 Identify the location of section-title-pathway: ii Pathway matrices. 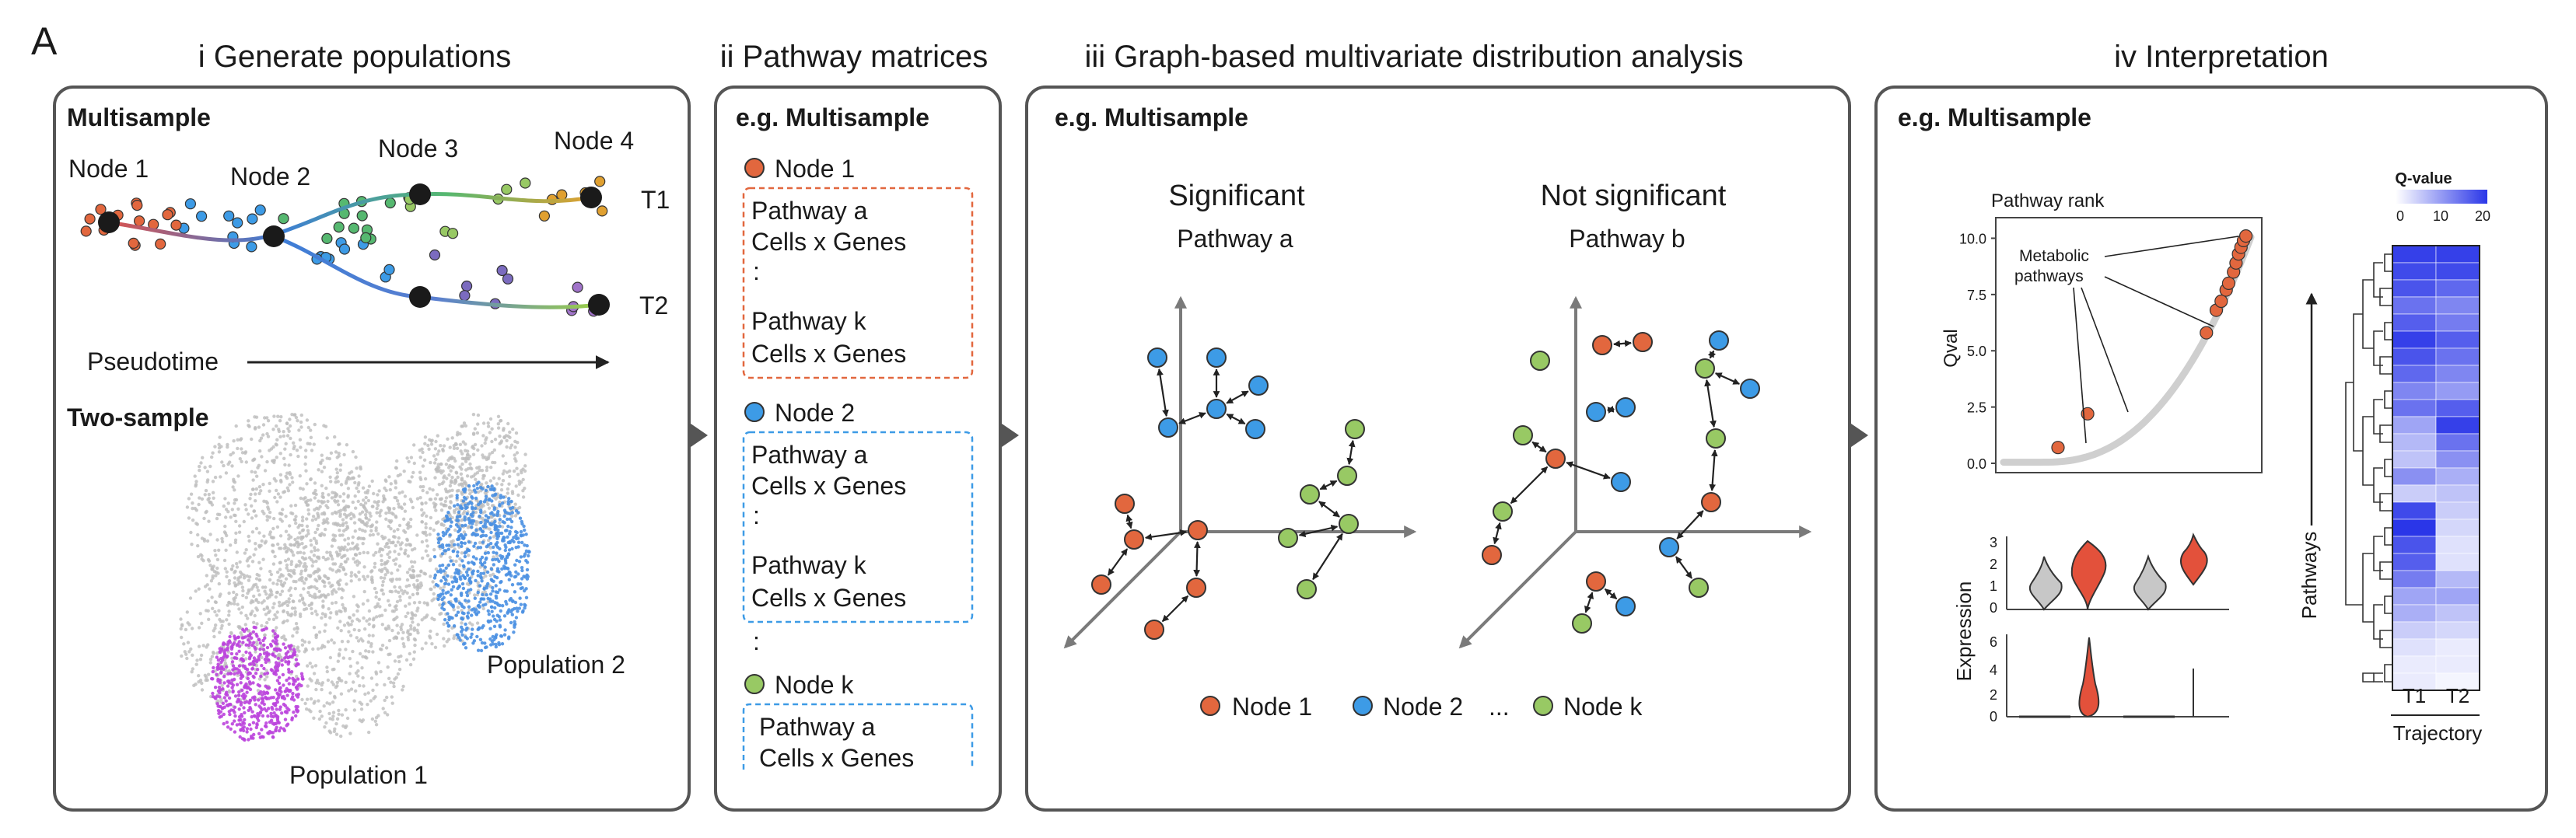
(855, 57).